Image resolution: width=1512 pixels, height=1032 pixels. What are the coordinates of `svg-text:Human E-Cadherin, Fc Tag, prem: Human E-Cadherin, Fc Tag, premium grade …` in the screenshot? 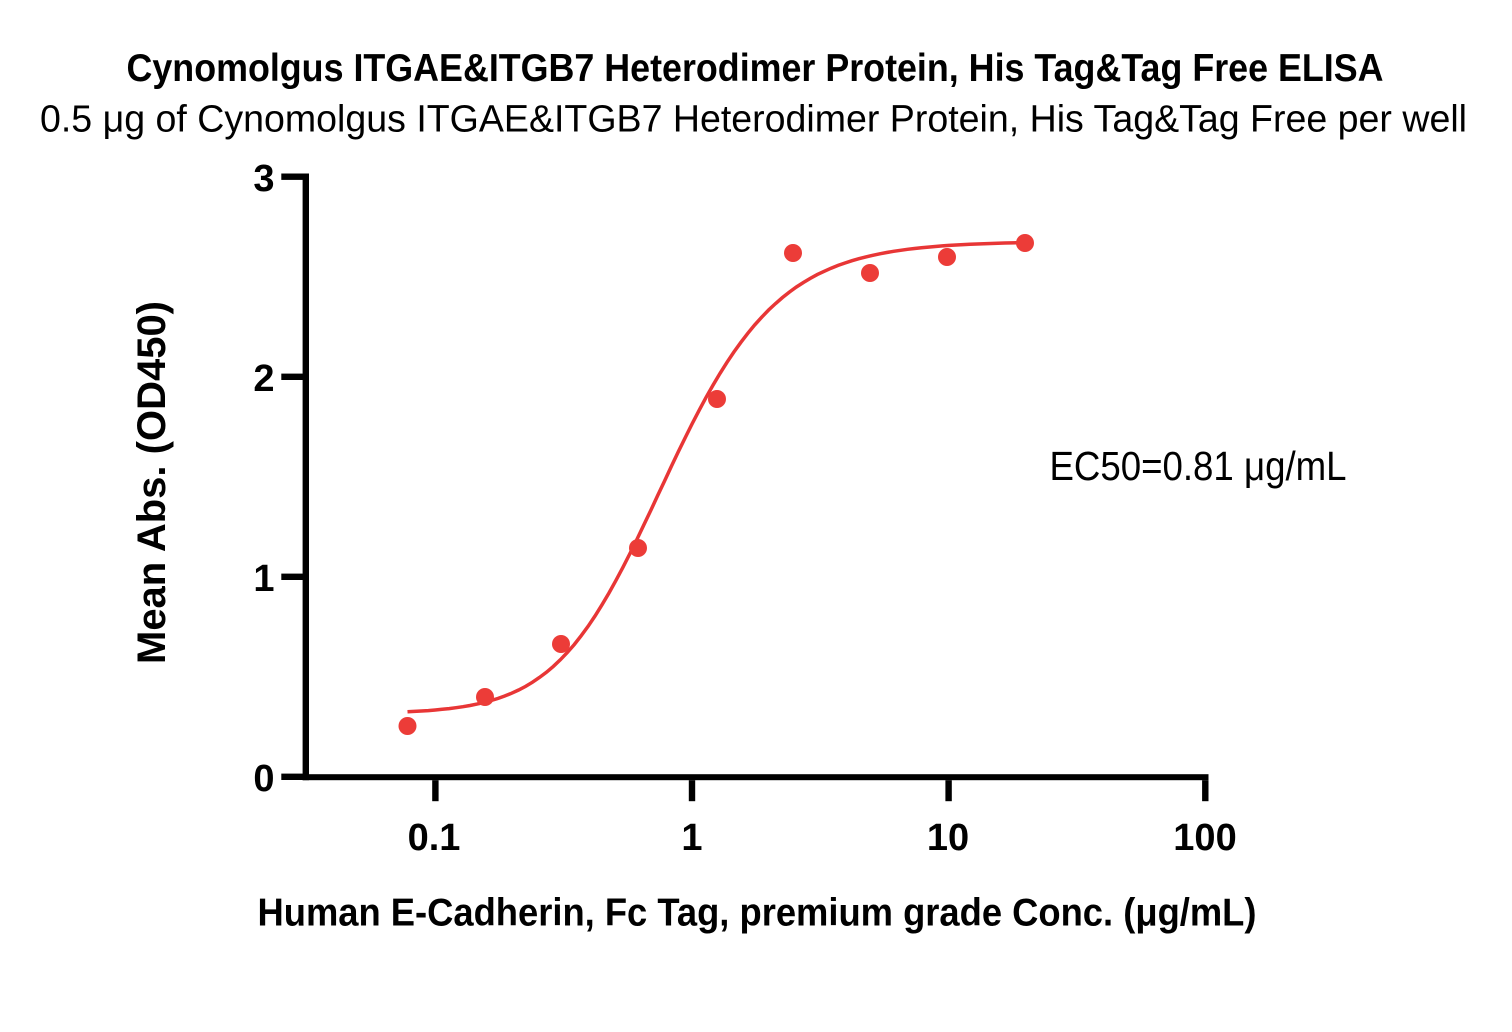 It's located at (757, 913).